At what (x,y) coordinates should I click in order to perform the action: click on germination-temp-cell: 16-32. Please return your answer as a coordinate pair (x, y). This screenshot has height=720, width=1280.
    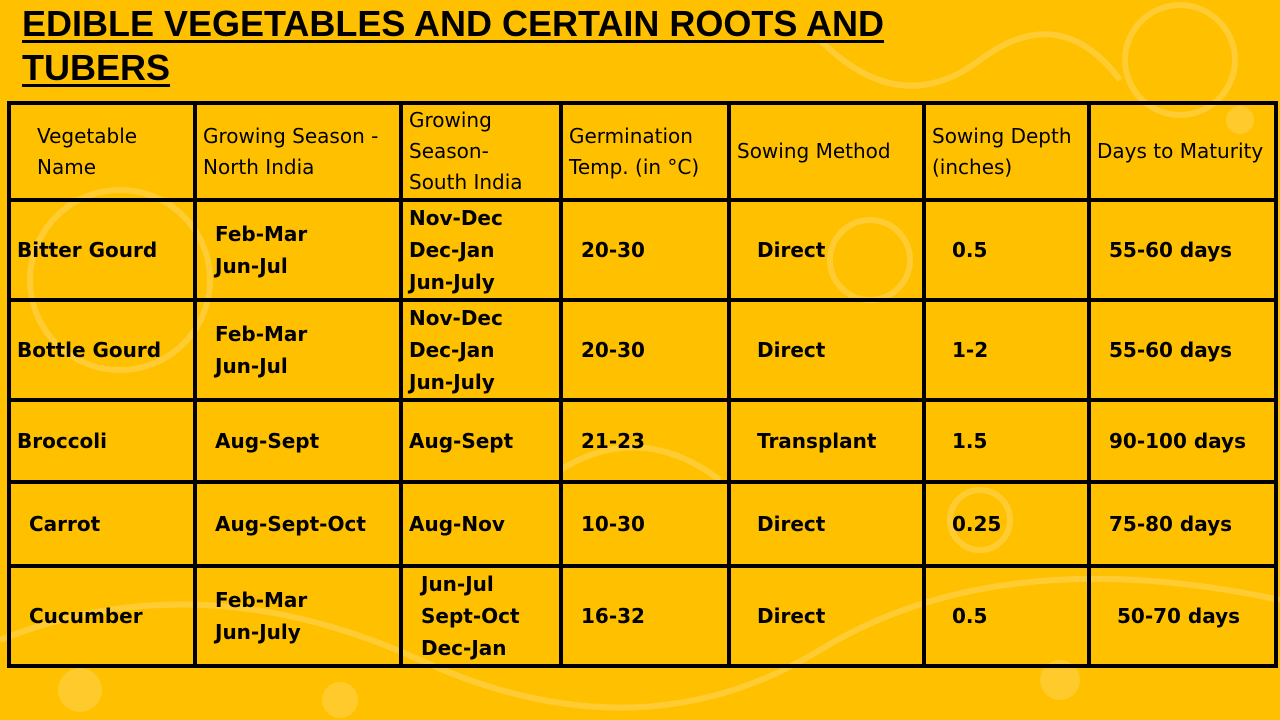
    Looking at the image, I should click on (645, 616).